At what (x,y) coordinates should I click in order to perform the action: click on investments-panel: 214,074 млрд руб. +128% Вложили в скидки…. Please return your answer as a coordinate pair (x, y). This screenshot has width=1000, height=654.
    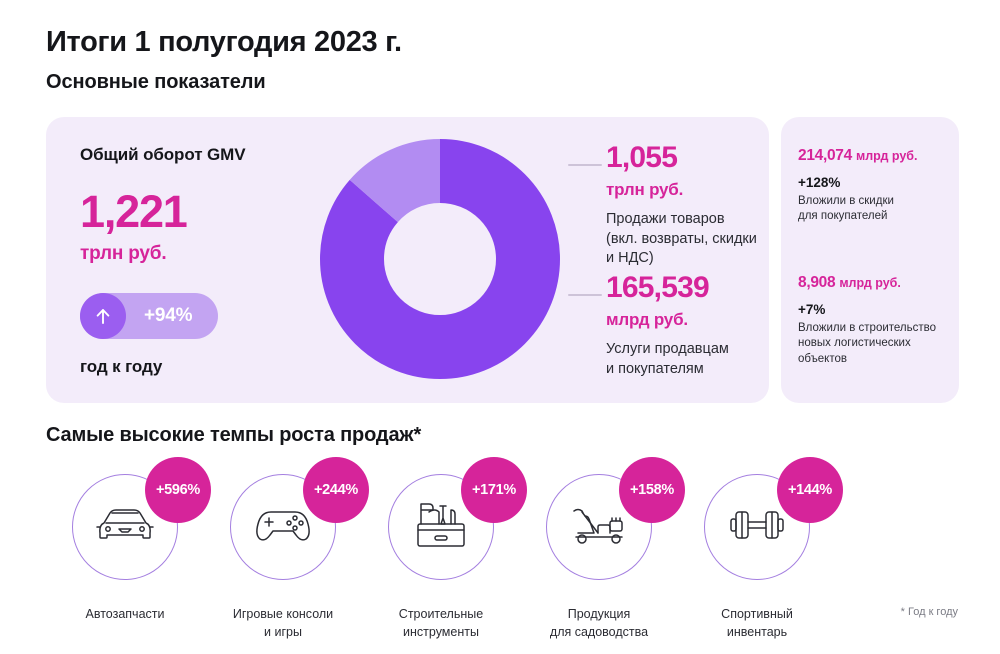
    Looking at the image, I should click on (870, 260).